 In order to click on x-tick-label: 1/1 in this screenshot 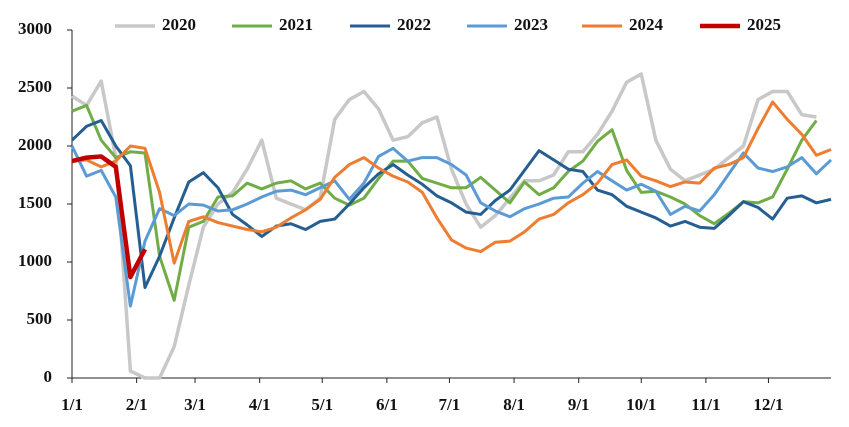, I will do `click(72, 404)`.